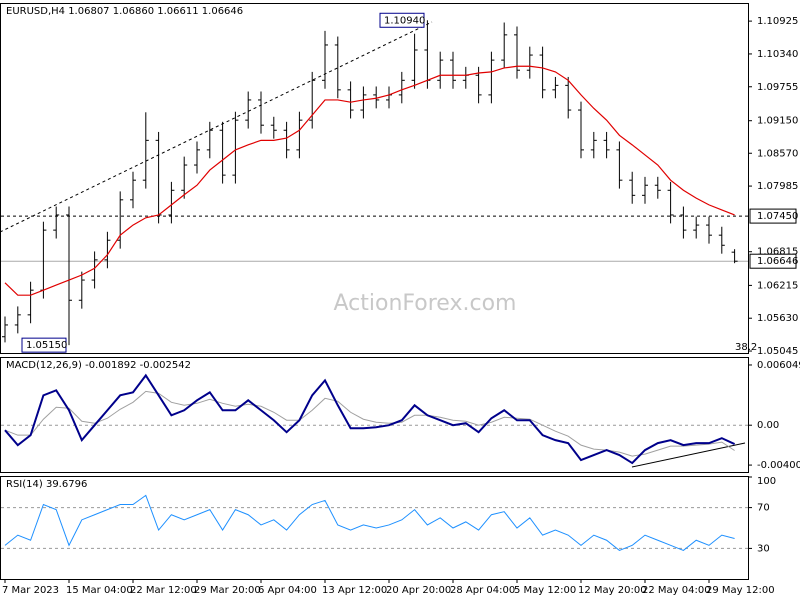  What do you see at coordinates (777, 54) in the screenshot?
I see `y-tick-label: 1.10340` at bounding box center [777, 54].